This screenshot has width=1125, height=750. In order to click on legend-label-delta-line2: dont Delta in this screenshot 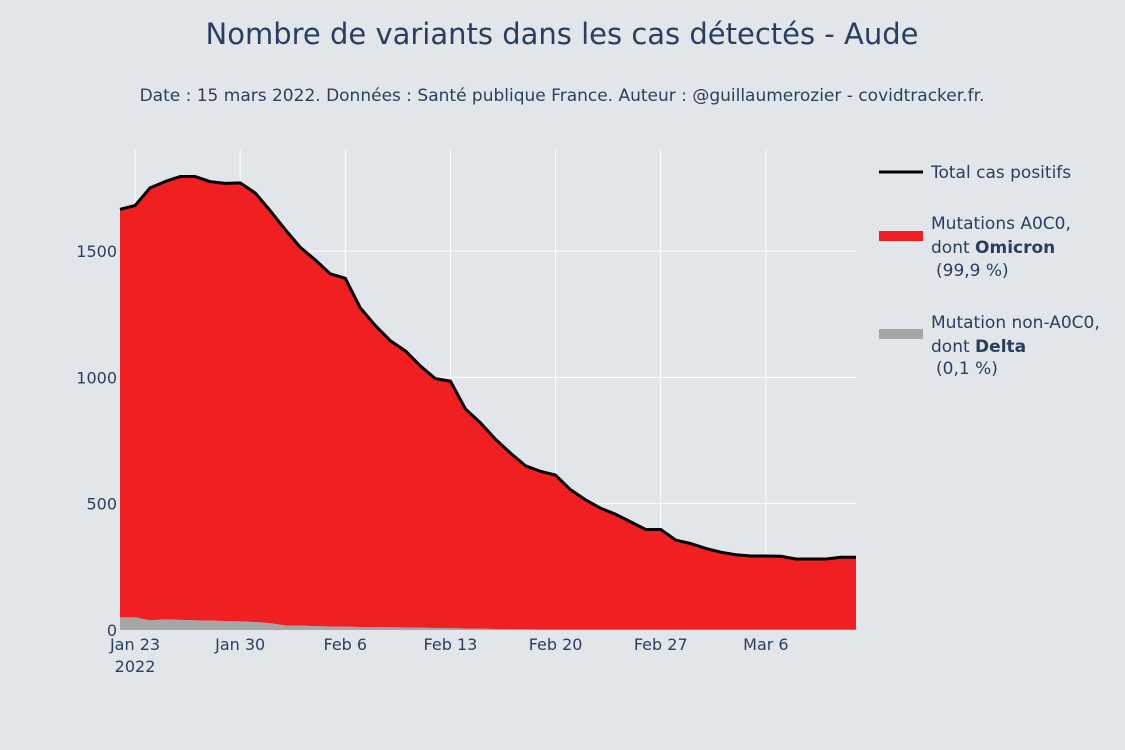, I will do `click(978, 347)`.